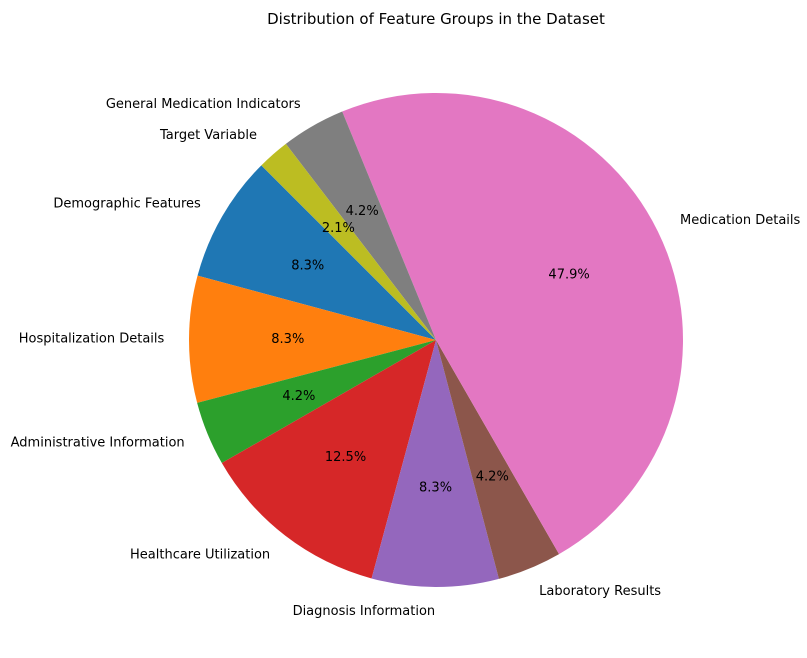 Image resolution: width=807 pixels, height=658 pixels. Describe the element at coordinates (312, 339) in the screenshot. I see `pie-slice-hospitalization-details` at that location.